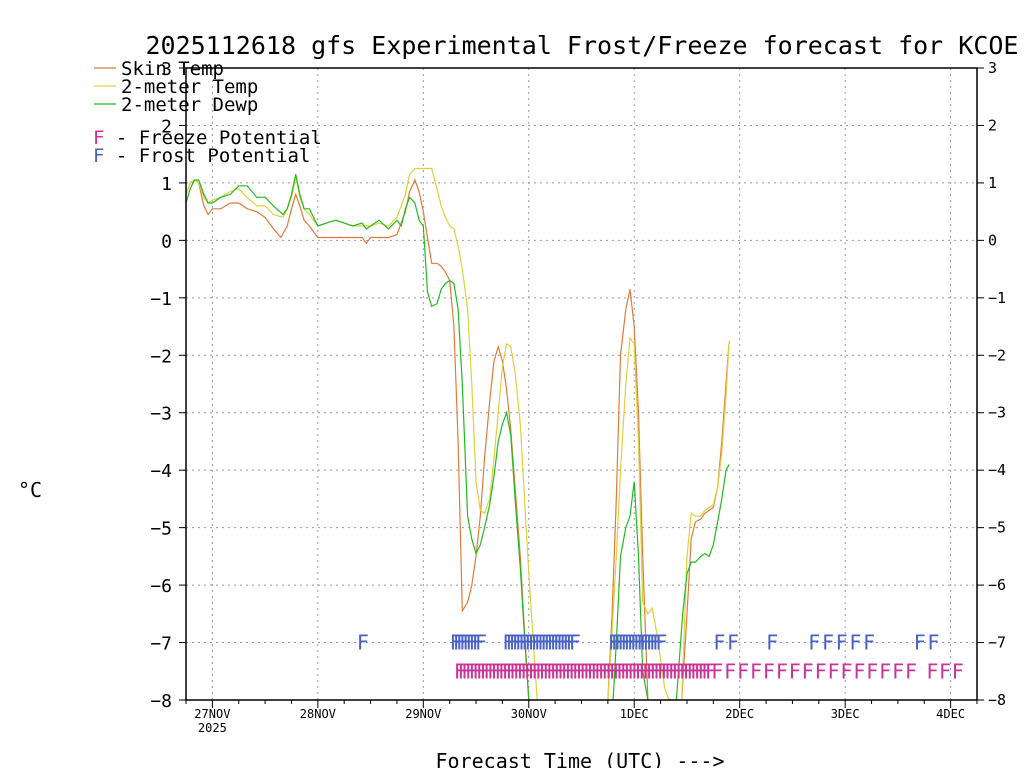 Image resolution: width=1024 pixels, height=768 pixels. What do you see at coordinates (997, 700) in the screenshot?
I see `y-tick-label-right: −8` at bounding box center [997, 700].